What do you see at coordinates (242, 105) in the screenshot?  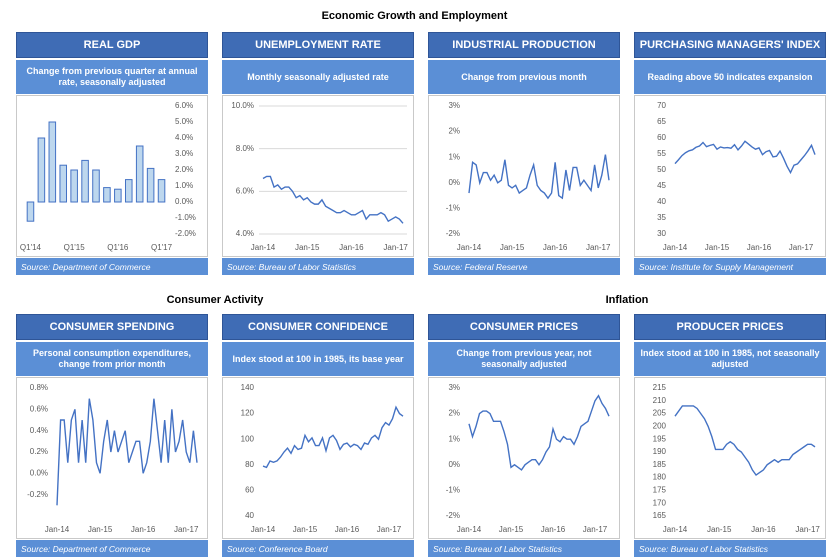 I see `y-tick-label: 10.0%` at bounding box center [242, 105].